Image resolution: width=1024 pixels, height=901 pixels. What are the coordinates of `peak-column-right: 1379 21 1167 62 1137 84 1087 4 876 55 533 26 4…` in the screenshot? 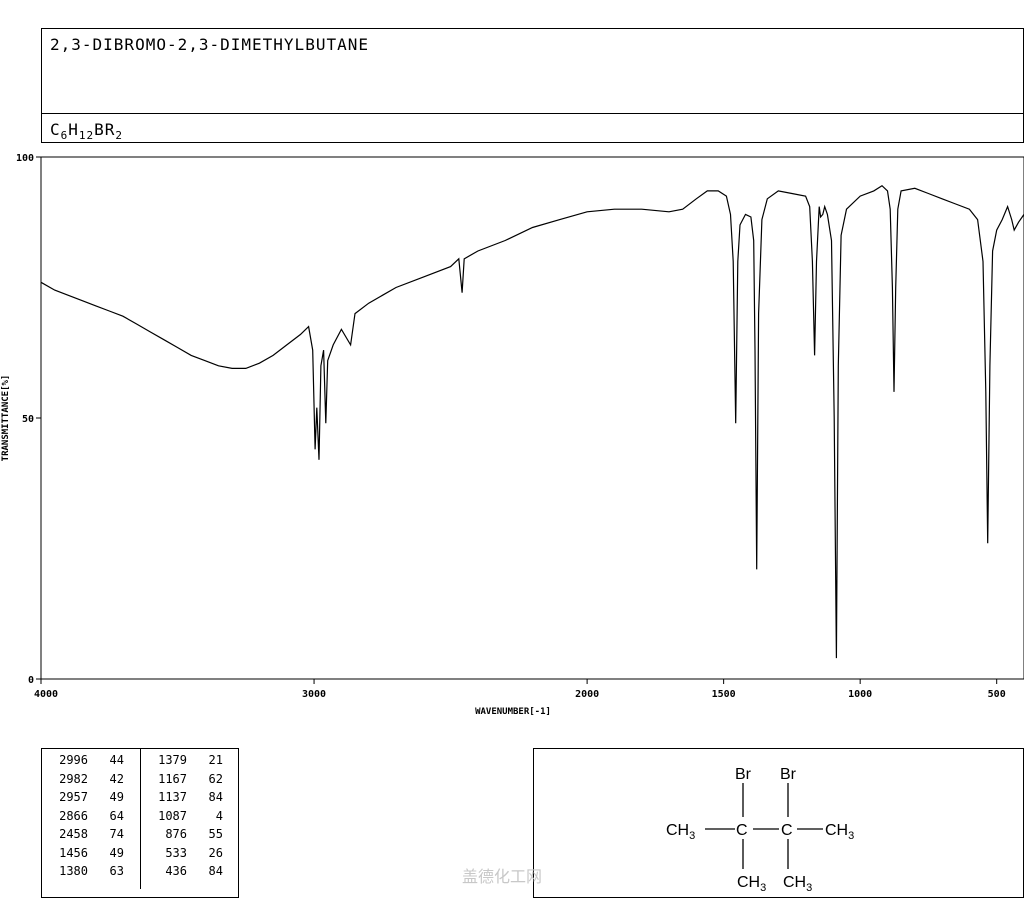 It's located at (189, 819).